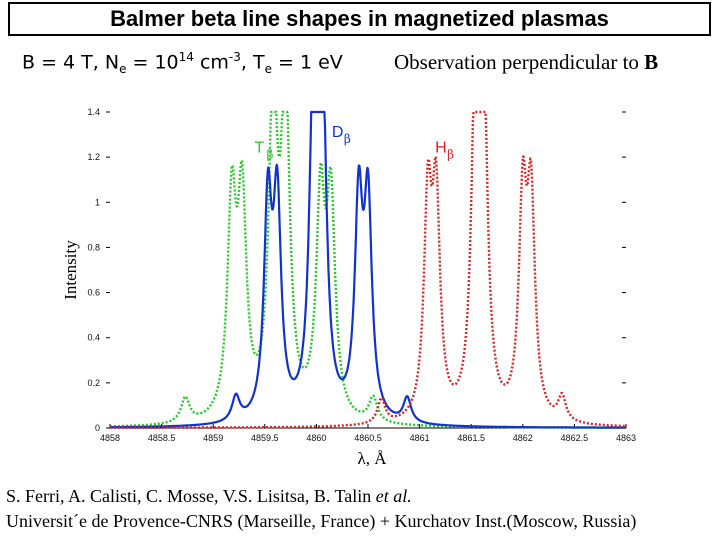 This screenshot has height=540, width=720. Describe the element at coordinates (519, 62) in the screenshot. I see `observation-text: Observation perpendicular to` at that location.